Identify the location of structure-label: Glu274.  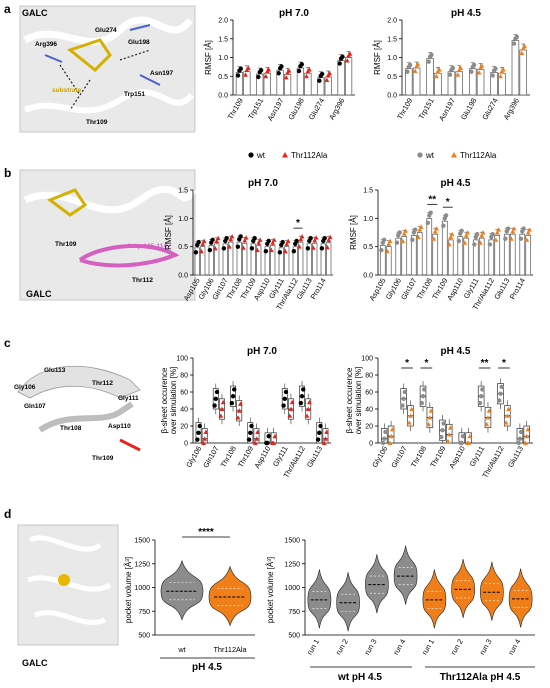
(106, 30).